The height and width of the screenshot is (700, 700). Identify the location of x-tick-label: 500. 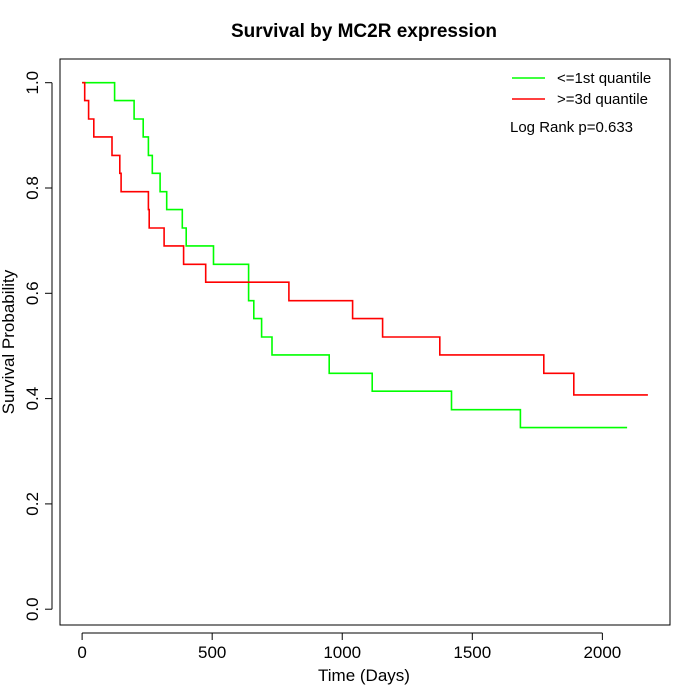
(212, 652).